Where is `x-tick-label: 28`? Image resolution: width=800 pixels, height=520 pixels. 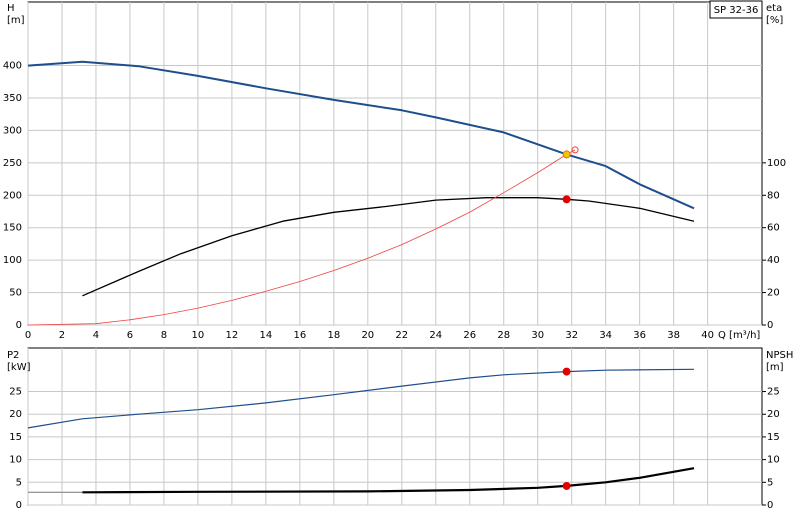 x-tick-label: 28 is located at coordinates (503, 335).